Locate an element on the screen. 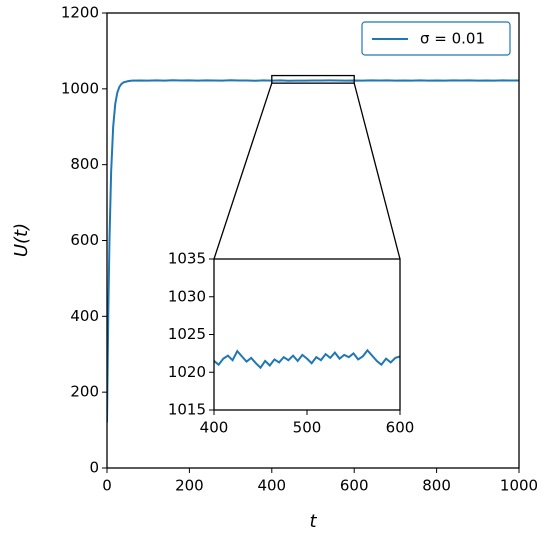 The width and height of the screenshot is (550, 541). y-tick-label: 1000 is located at coordinates (80, 88).